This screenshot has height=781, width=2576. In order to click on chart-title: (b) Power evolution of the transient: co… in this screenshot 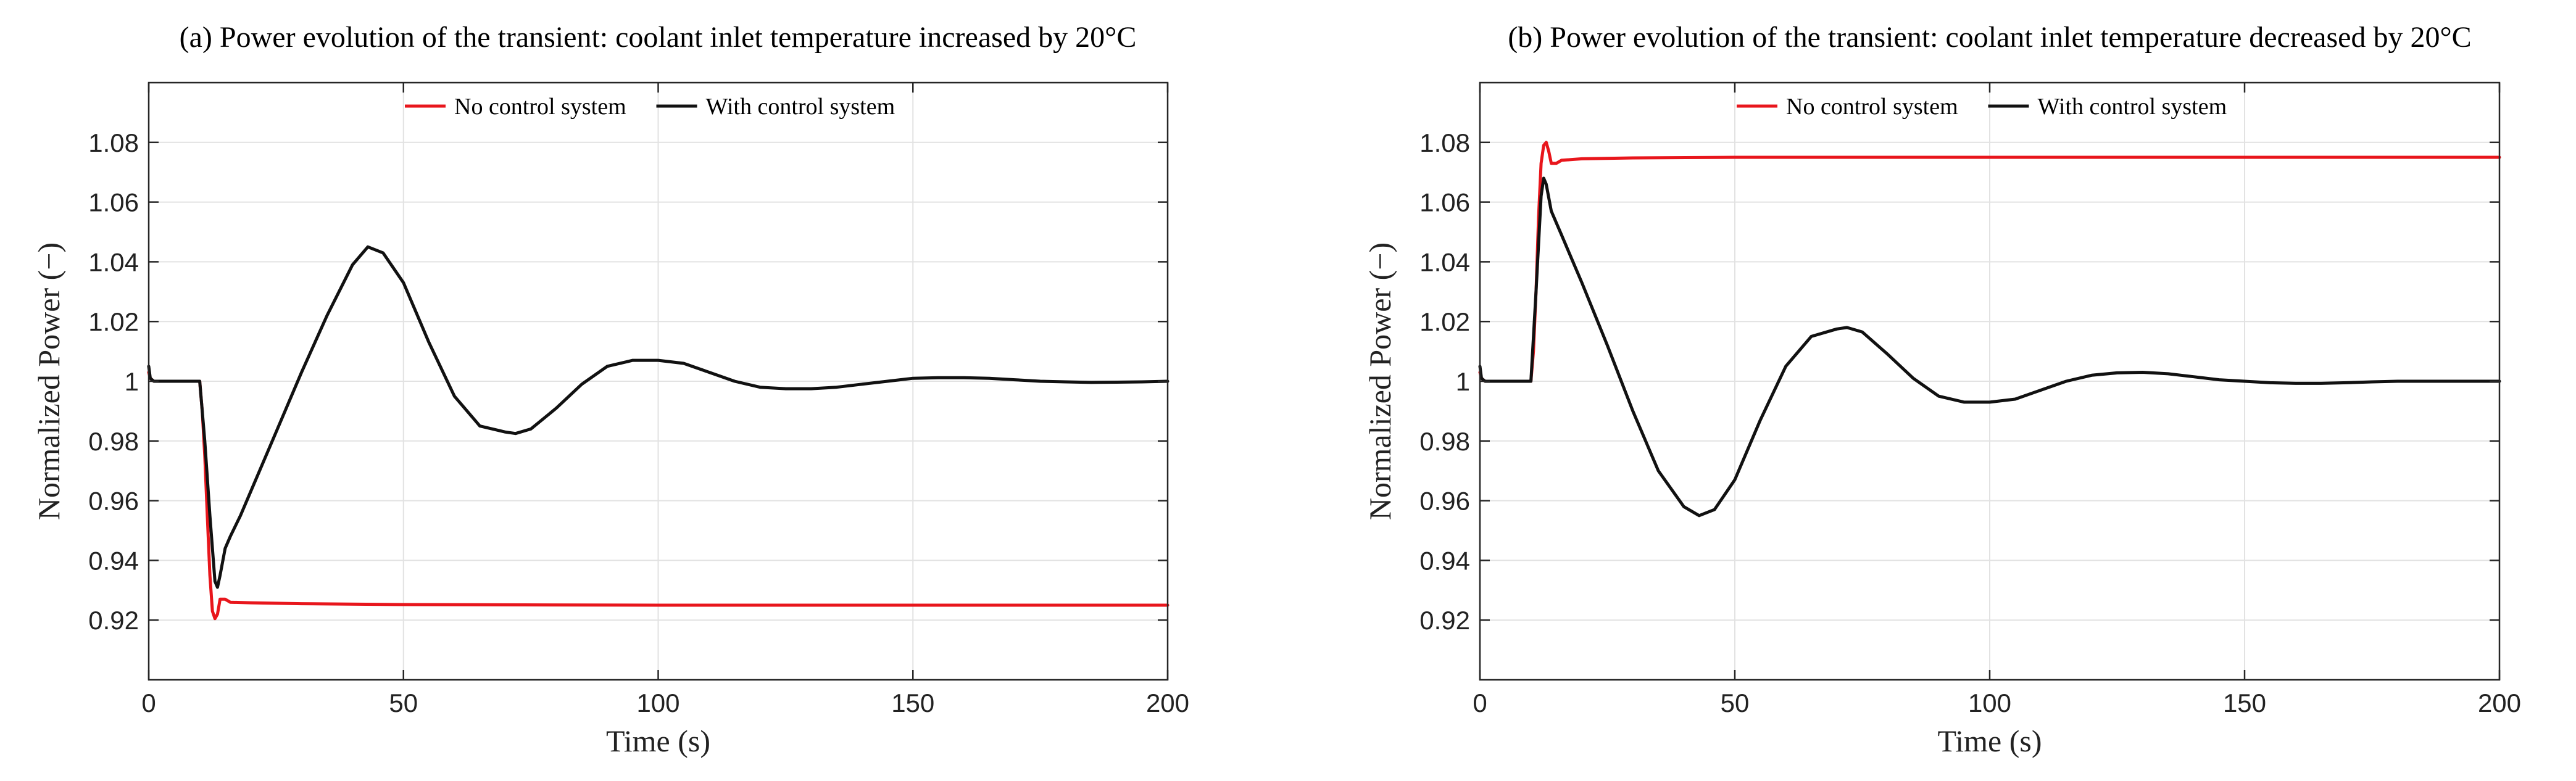, I will do `click(1990, 37)`.